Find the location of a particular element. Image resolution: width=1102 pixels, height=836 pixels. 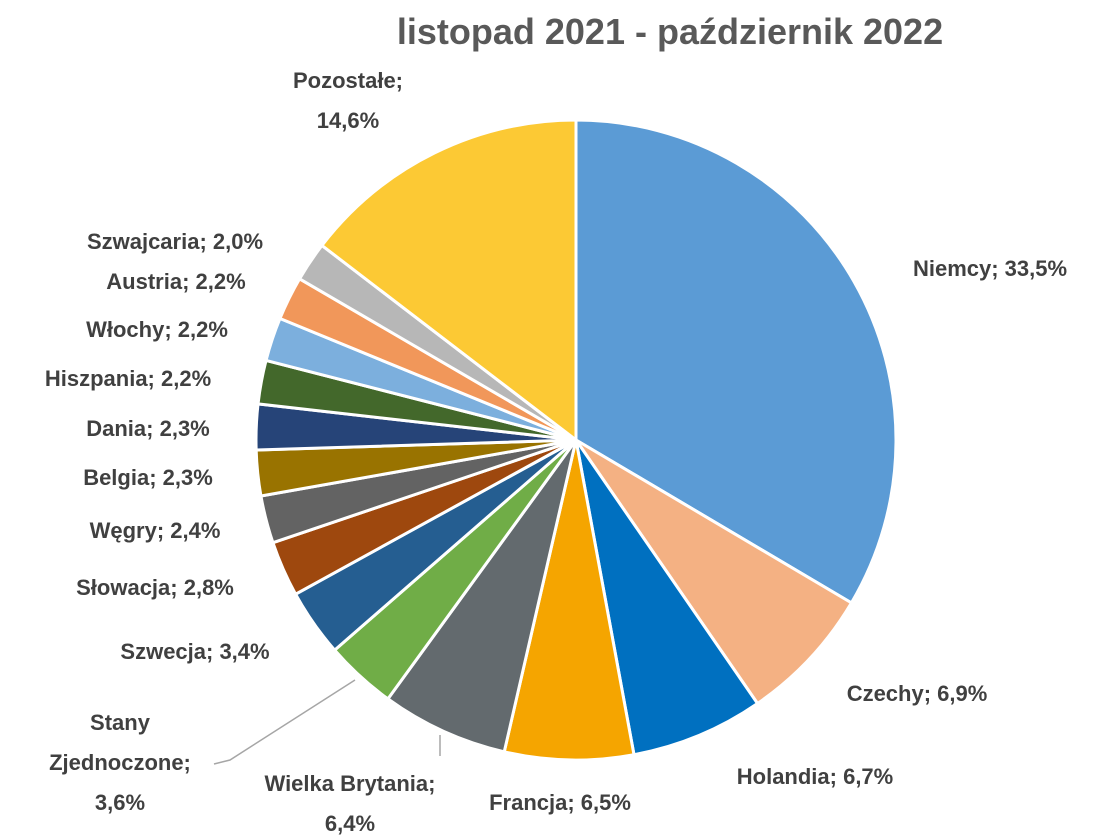

data-label: Francja; 6,5% is located at coordinates (560, 802).